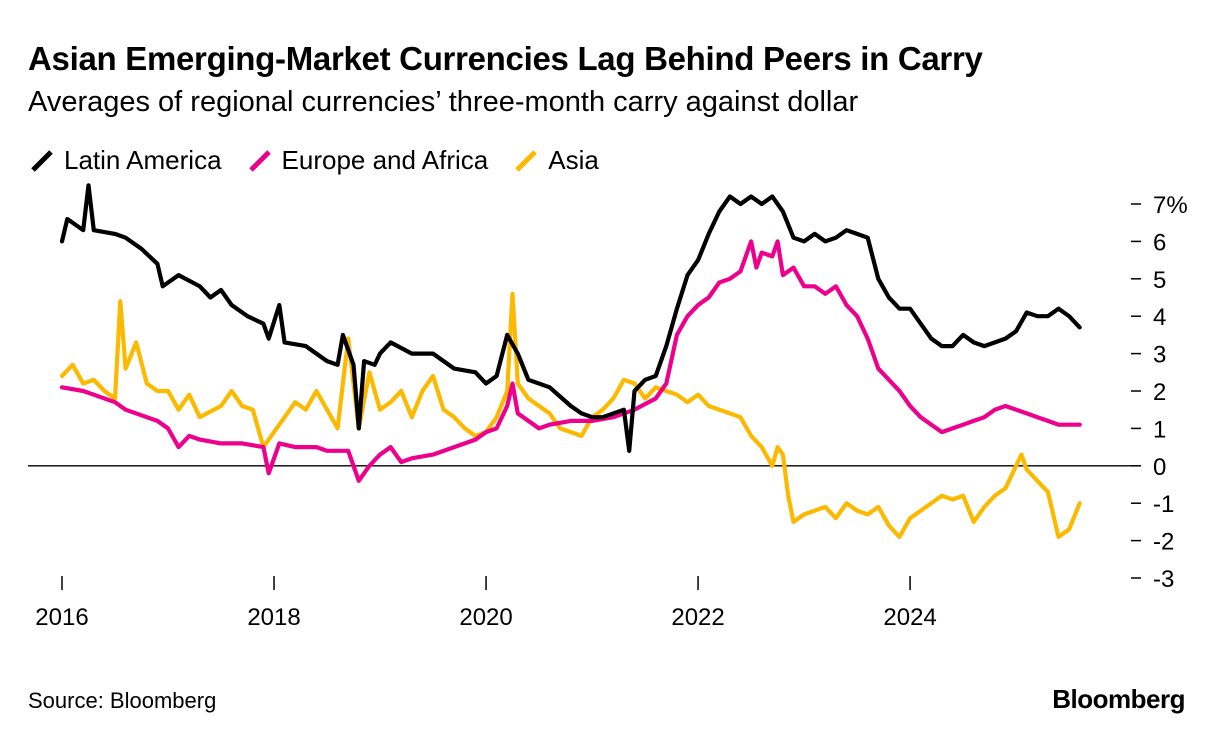 The height and width of the screenshot is (744, 1223). What do you see at coordinates (42, 160) in the screenshot?
I see `legend-swatch-latin-america` at bounding box center [42, 160].